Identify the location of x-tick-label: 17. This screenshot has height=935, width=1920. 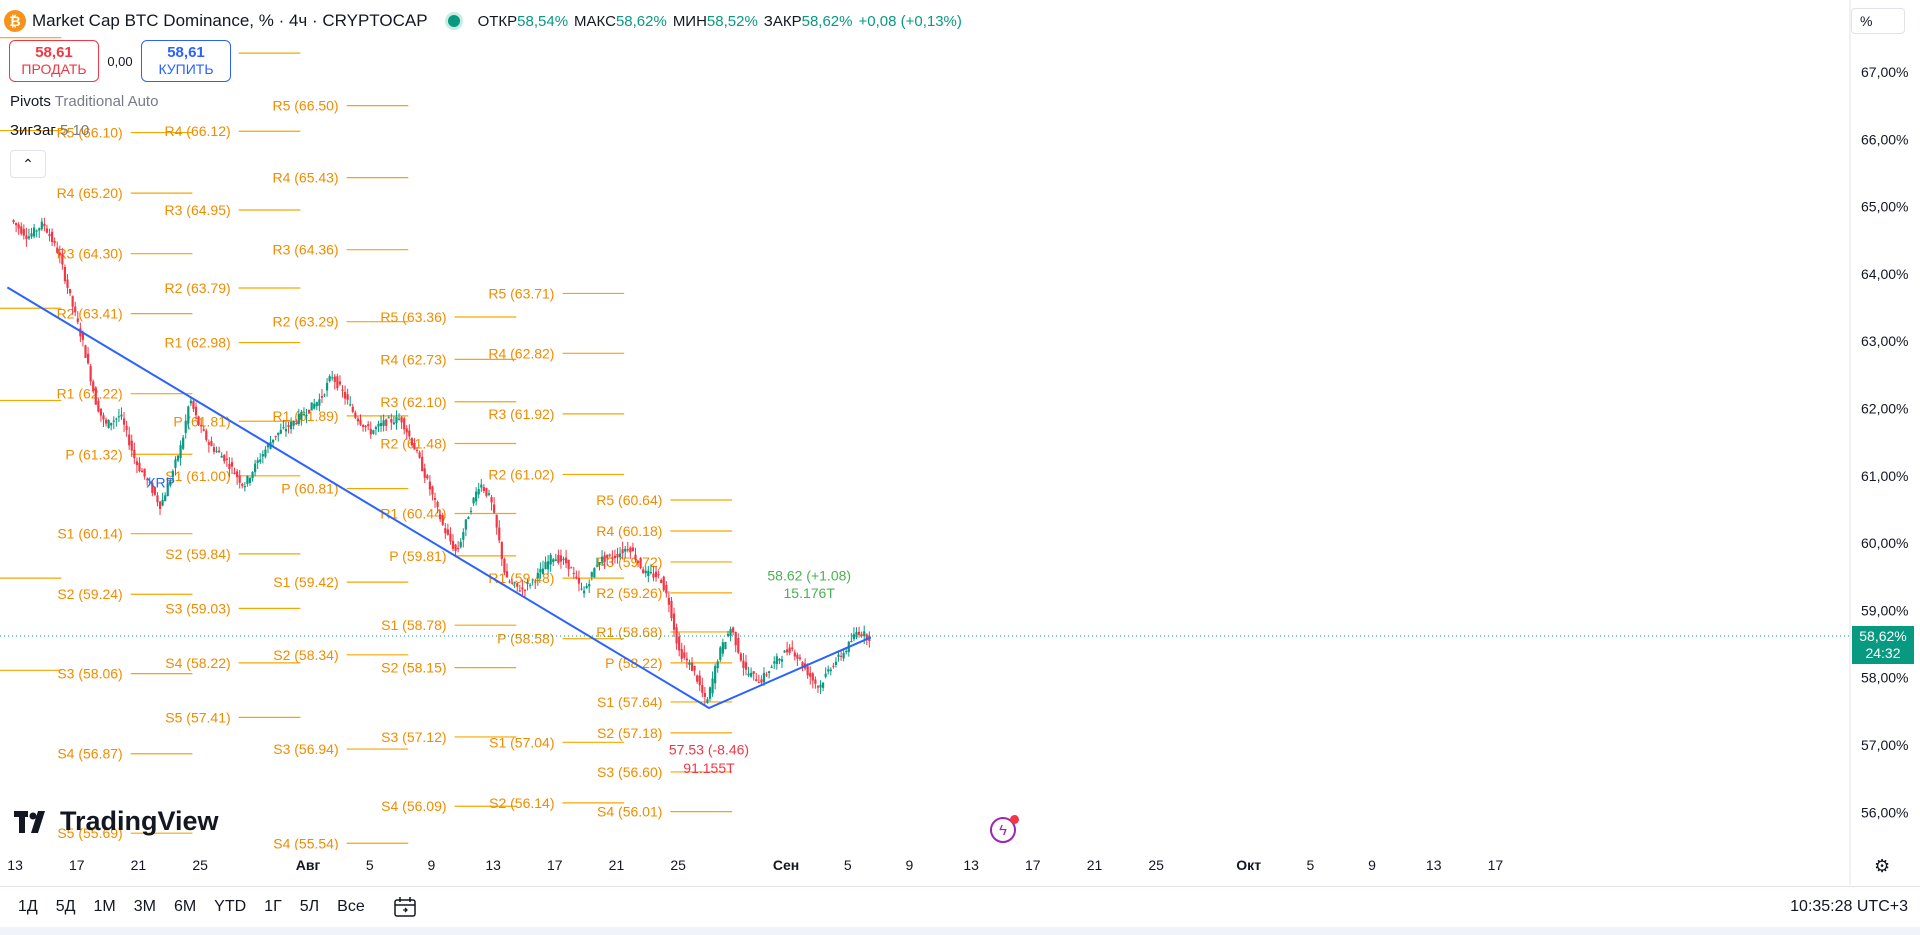
(555, 865).